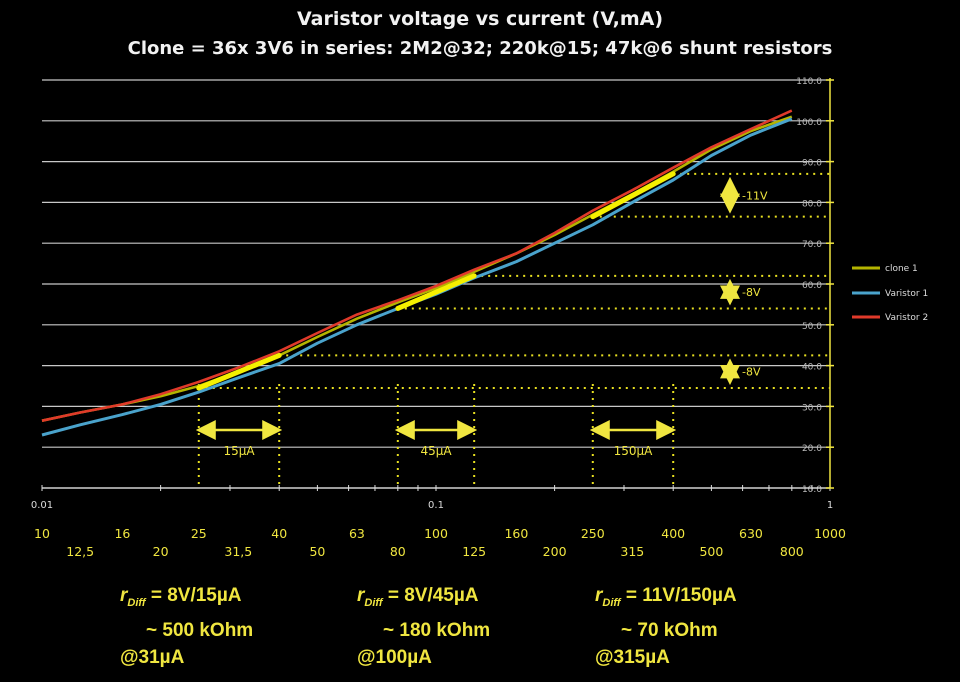  What do you see at coordinates (830, 533) in the screenshot?
I see `ua-tick-label: 1000` at bounding box center [830, 533].